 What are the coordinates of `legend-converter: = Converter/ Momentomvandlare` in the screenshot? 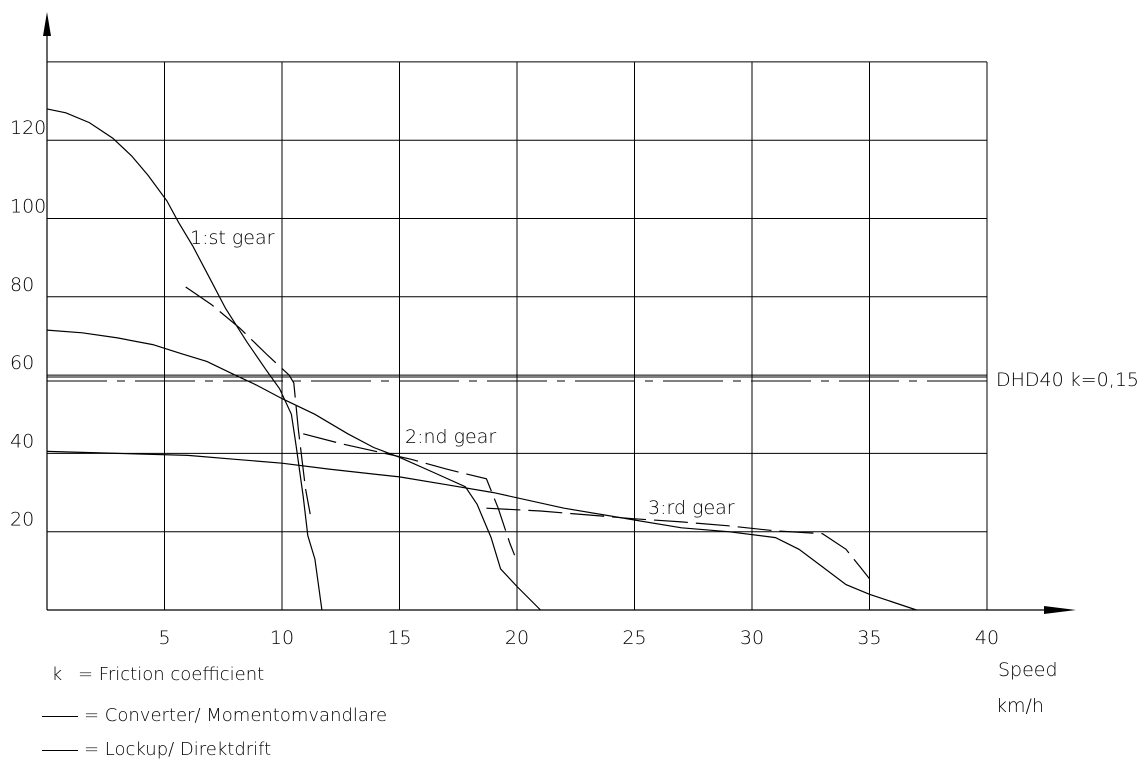 It's located at (214, 716).